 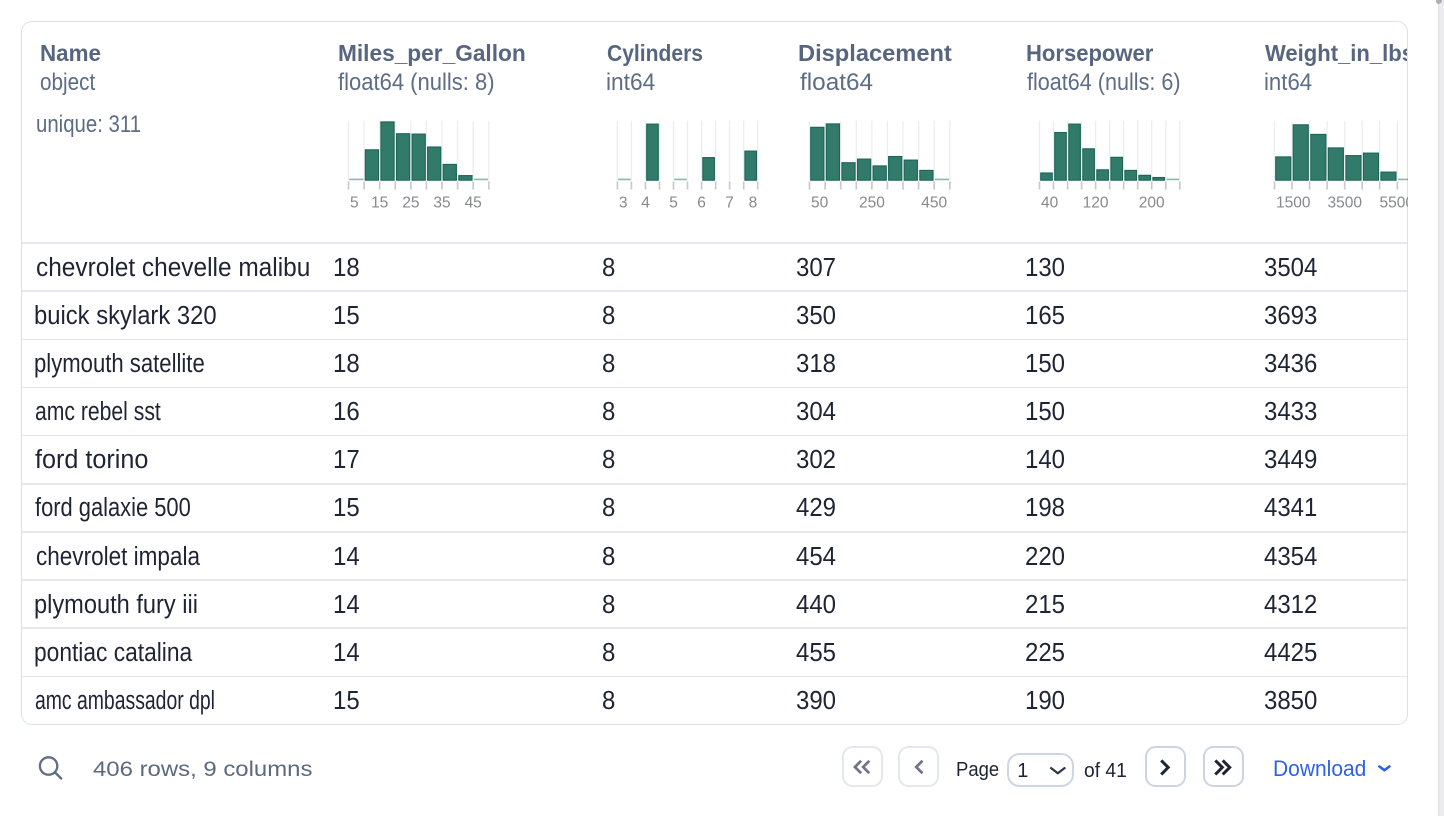 What do you see at coordinates (872, 203) in the screenshot?
I see `svg-text: 250` at bounding box center [872, 203].